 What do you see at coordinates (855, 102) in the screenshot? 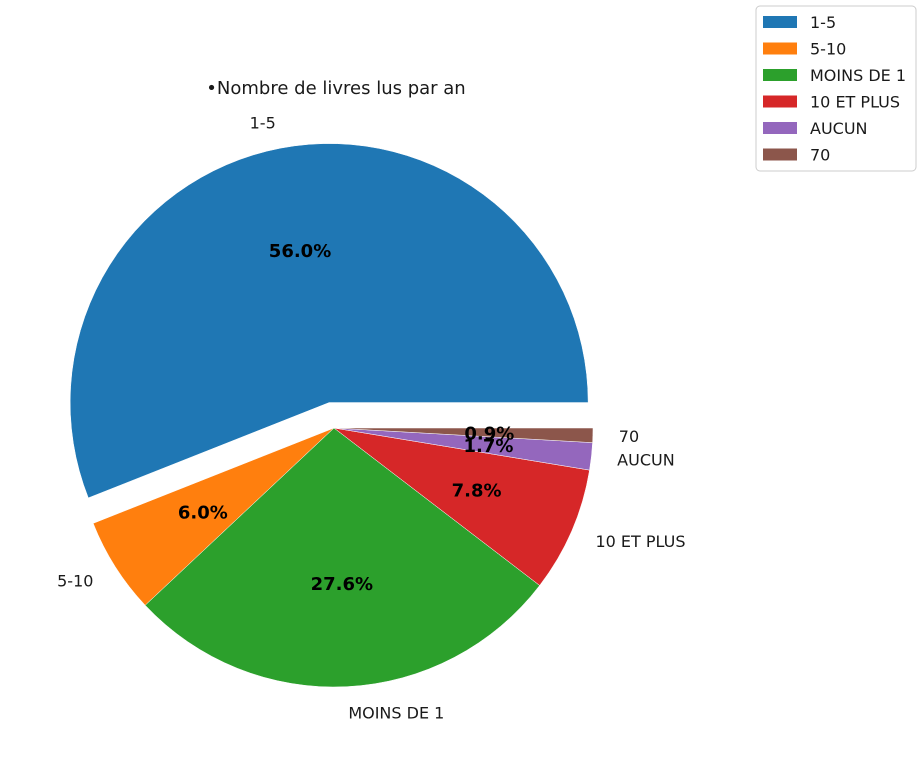
I see `legend-label-10-et-plus: 10 ET PLUS` at bounding box center [855, 102].